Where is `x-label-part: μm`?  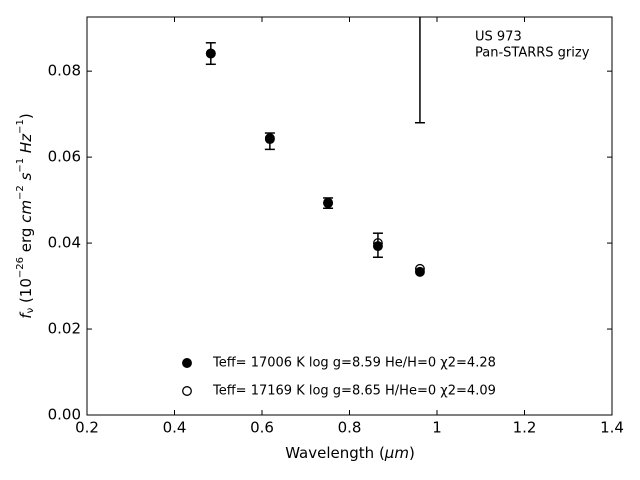
x-label-part: μm is located at coordinates (396, 453).